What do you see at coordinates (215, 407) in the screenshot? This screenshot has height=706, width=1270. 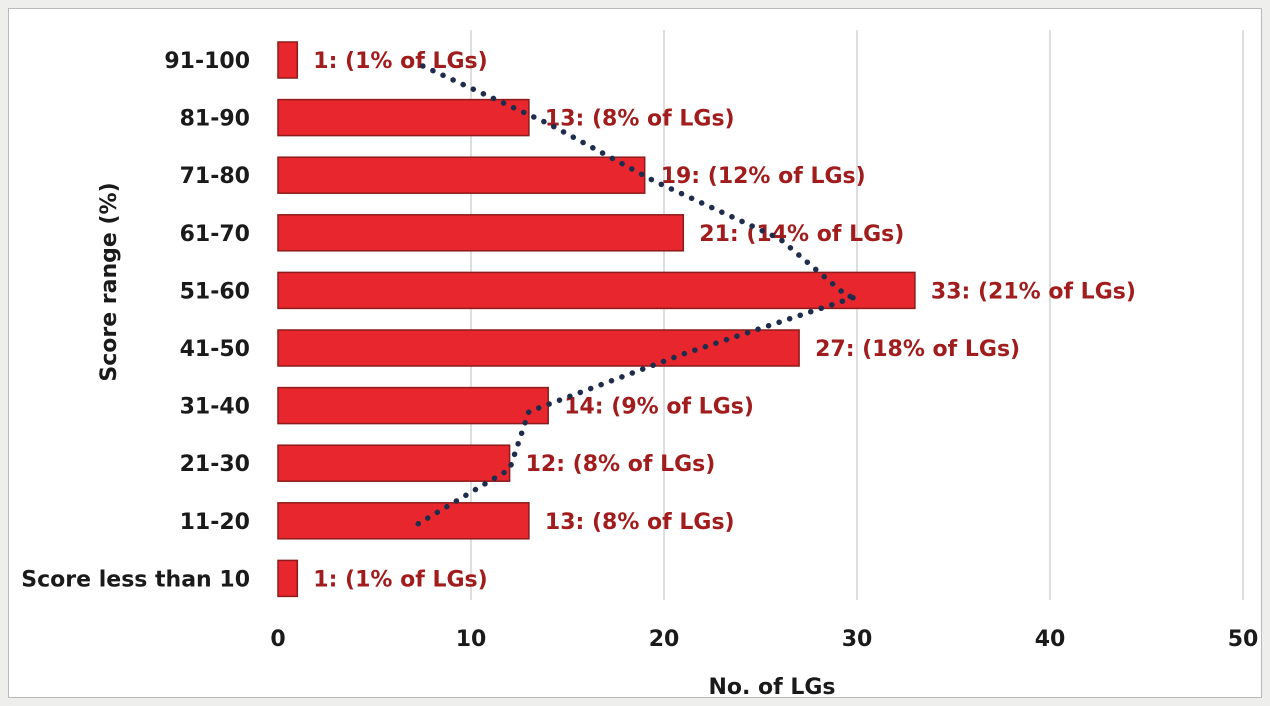 I see `category-label-31-40: 31-40` at bounding box center [215, 407].